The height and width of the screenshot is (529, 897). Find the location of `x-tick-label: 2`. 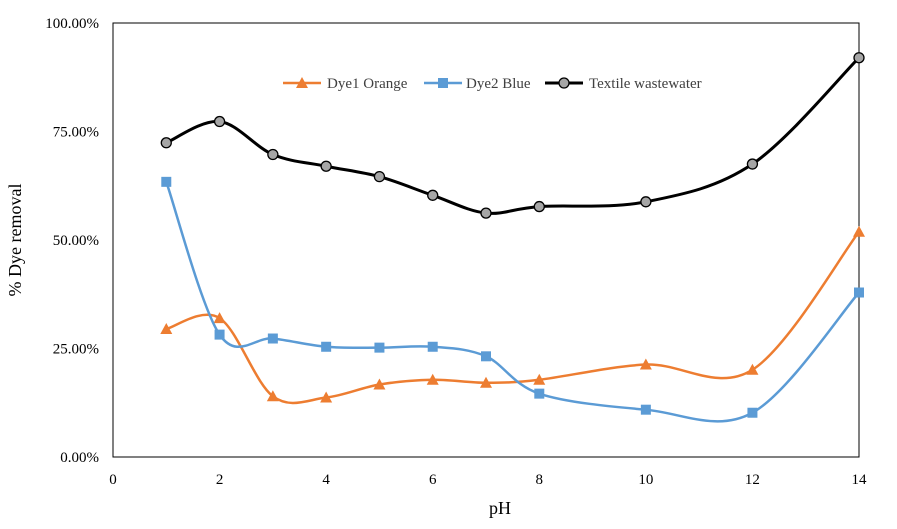

x-tick-label: 2 is located at coordinates (220, 480).